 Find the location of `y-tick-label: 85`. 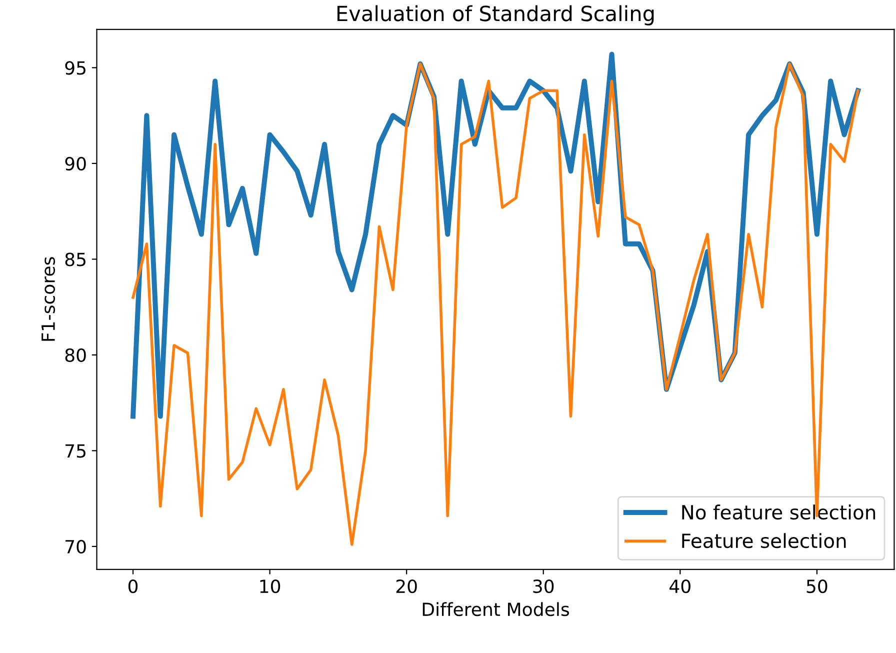

y-tick-label: 85 is located at coordinates (75, 259).